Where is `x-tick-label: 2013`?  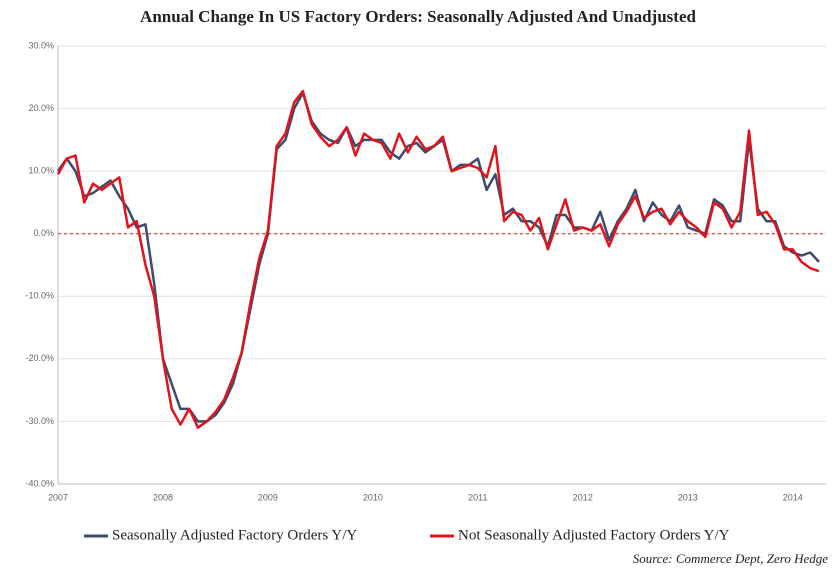 x-tick-label: 2013 is located at coordinates (688, 497).